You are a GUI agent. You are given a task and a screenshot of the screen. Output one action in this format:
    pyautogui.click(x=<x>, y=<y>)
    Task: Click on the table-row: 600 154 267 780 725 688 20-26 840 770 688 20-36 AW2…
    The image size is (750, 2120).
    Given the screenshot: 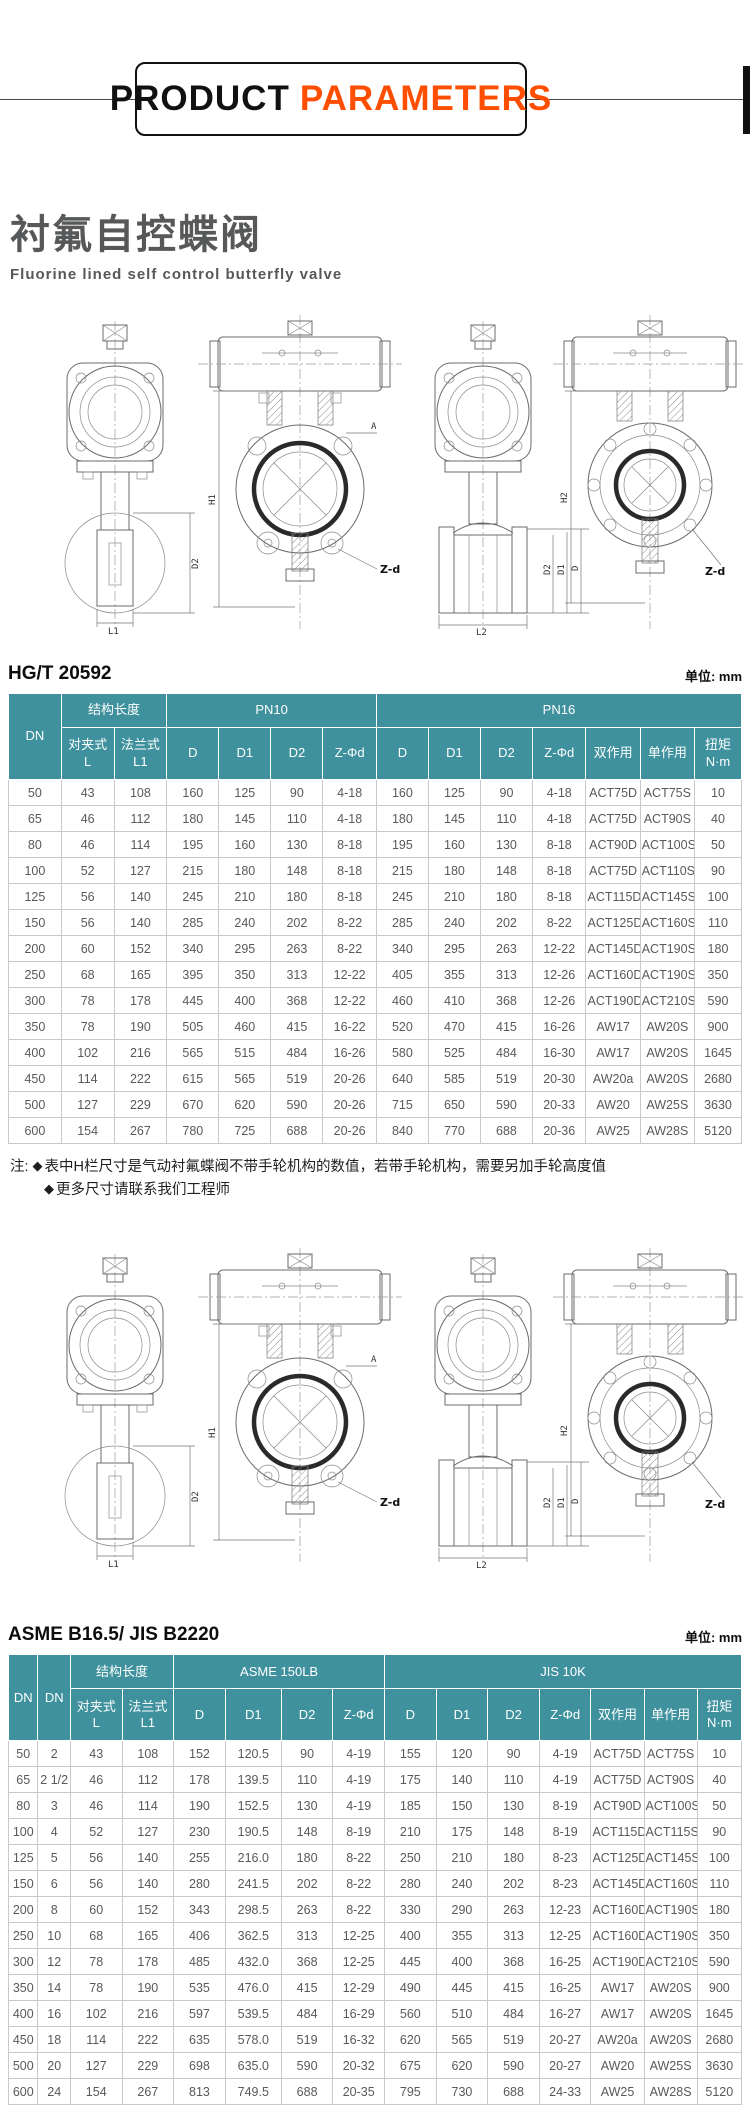 What is the action you would take?
    pyautogui.click(x=375, y=1130)
    